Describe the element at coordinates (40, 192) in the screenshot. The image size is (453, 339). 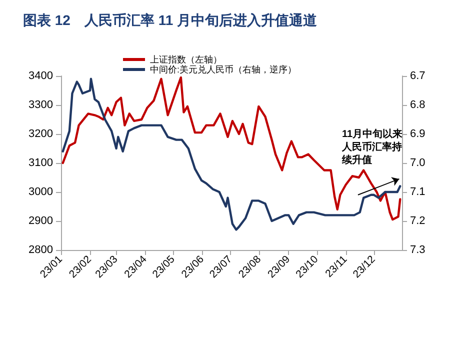
I see `y-tick-label: 3000` at that location.